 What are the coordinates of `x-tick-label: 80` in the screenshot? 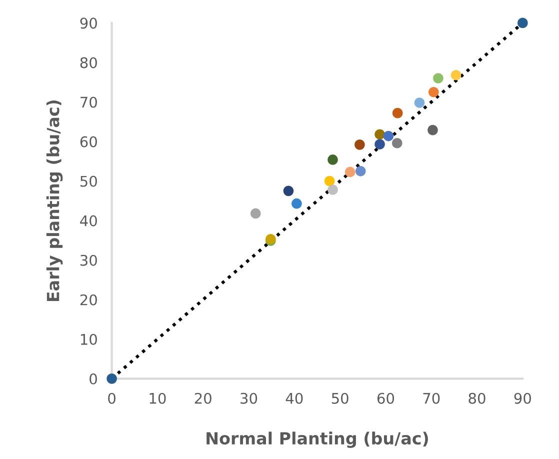 It's located at (477, 398).